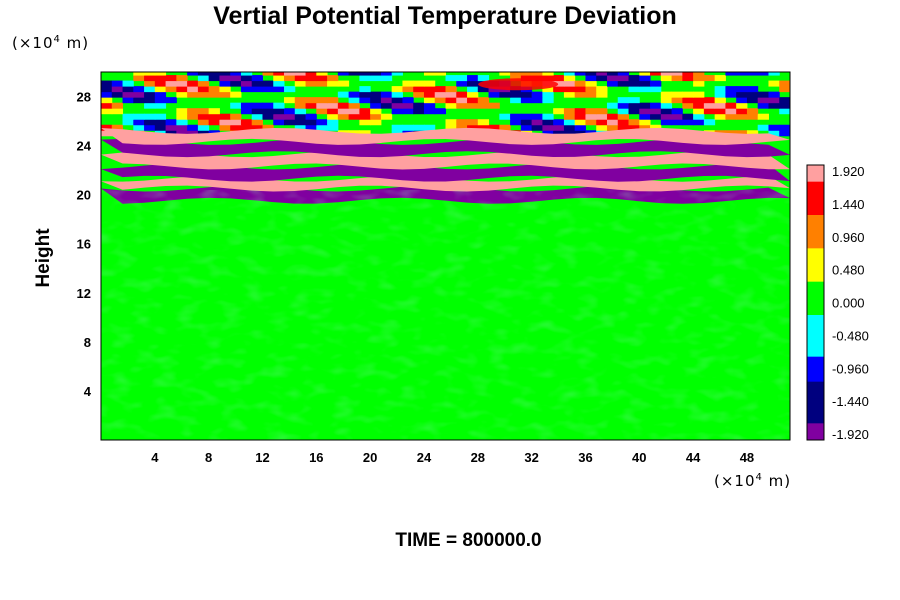 This screenshot has height=600, width=900. What do you see at coordinates (468, 540) in the screenshot?
I see `time-label: TIME = 800000.0` at bounding box center [468, 540].